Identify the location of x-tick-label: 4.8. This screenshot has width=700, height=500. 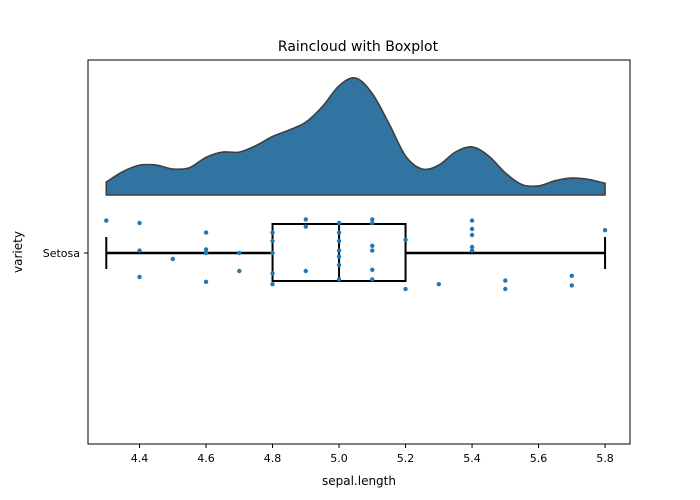
(273, 458).